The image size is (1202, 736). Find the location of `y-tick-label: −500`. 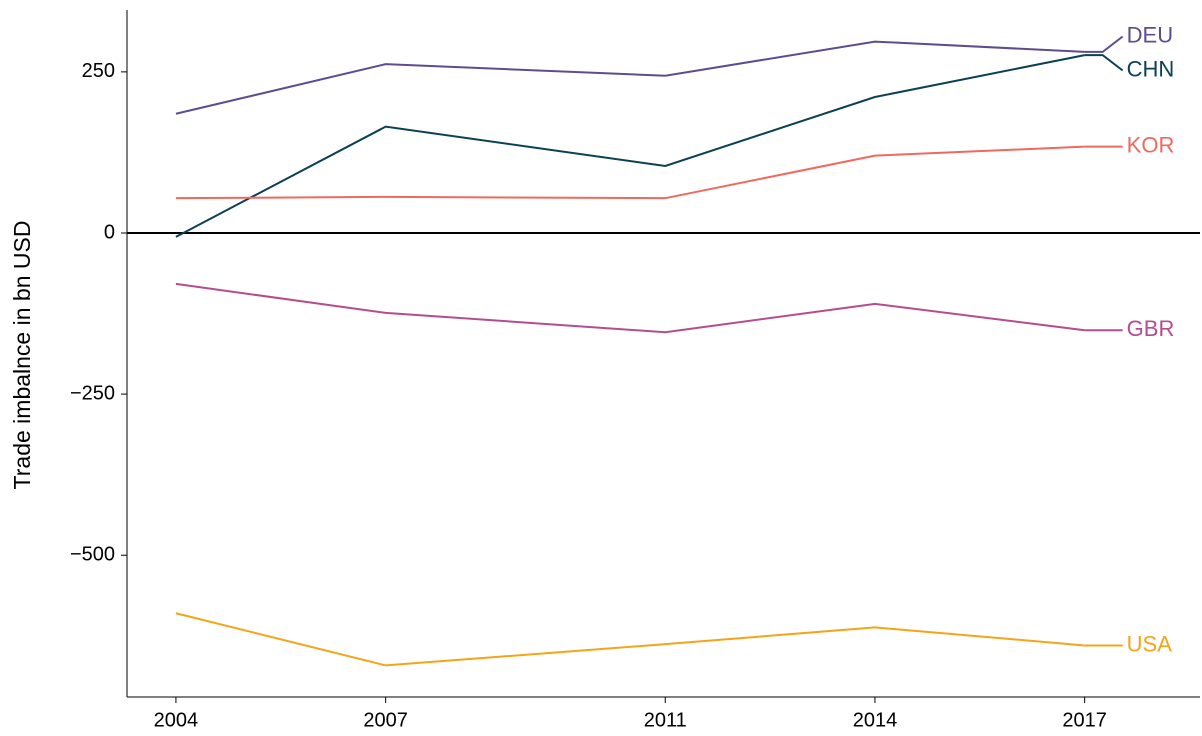

y-tick-label: −500 is located at coordinates (92, 554).